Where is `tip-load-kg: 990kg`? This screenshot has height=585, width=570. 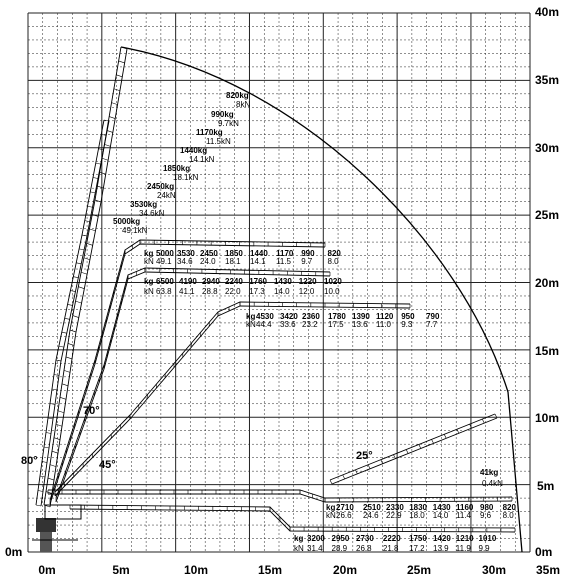
tip-load-kg: 990kg is located at coordinates (222, 114).